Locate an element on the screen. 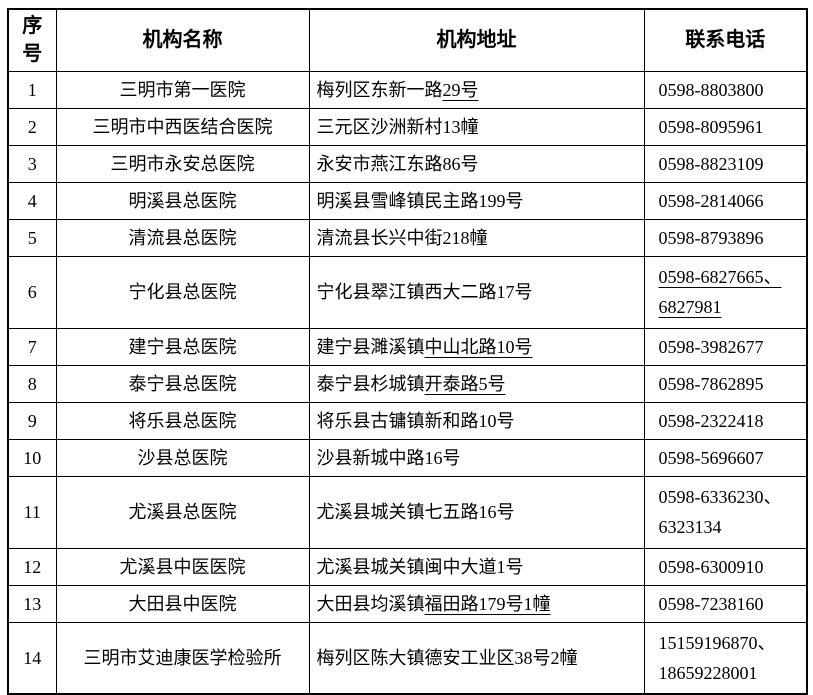 The width and height of the screenshot is (813, 695). contact-phone-cell: 0598-8803800 is located at coordinates (725, 89).